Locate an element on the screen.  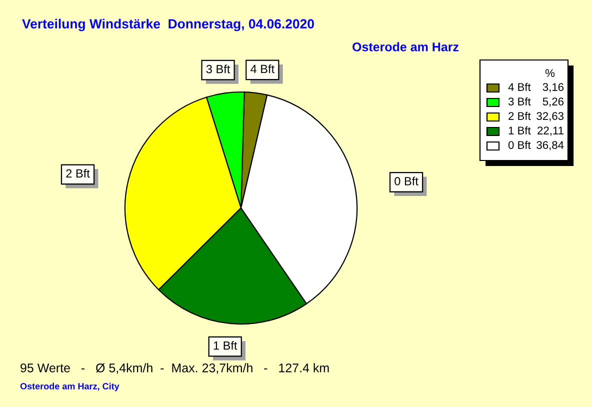
legend-label: 1 Bft is located at coordinates (519, 130).